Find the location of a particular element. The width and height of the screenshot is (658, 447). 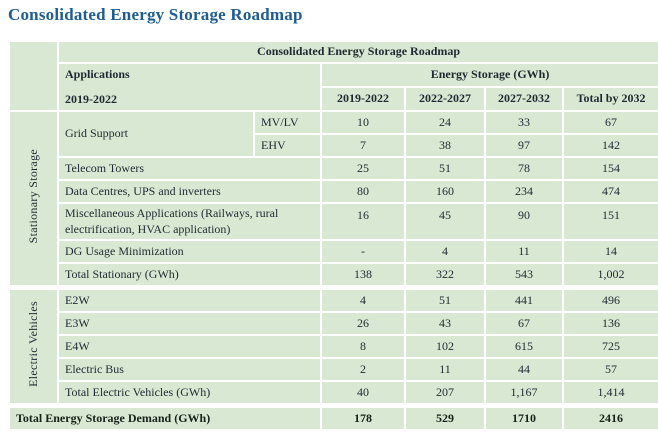

app-cell-electric-bus: Electric Bus is located at coordinates (189, 370).